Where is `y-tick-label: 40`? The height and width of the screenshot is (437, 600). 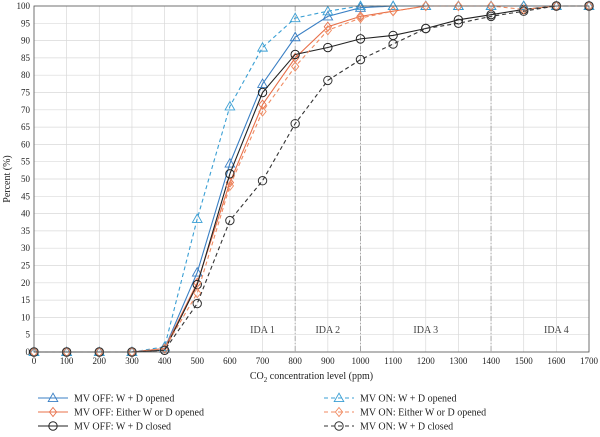
y-tick-label: 40 is located at coordinates (26, 214).